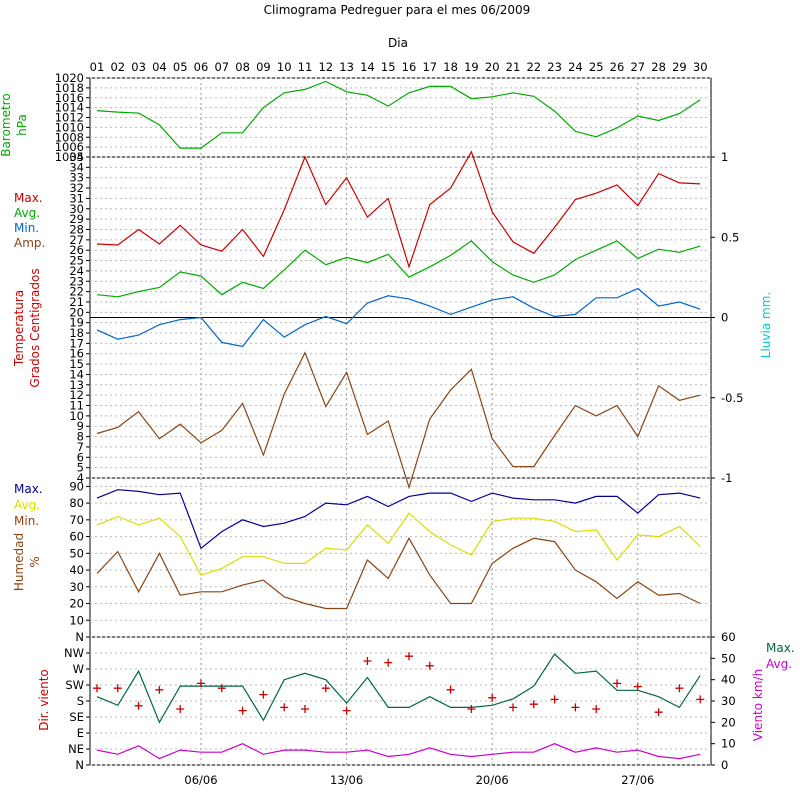 The width and height of the screenshot is (800, 800). Describe the element at coordinates (76, 250) in the screenshot. I see `y-tick-label: 26` at that location.